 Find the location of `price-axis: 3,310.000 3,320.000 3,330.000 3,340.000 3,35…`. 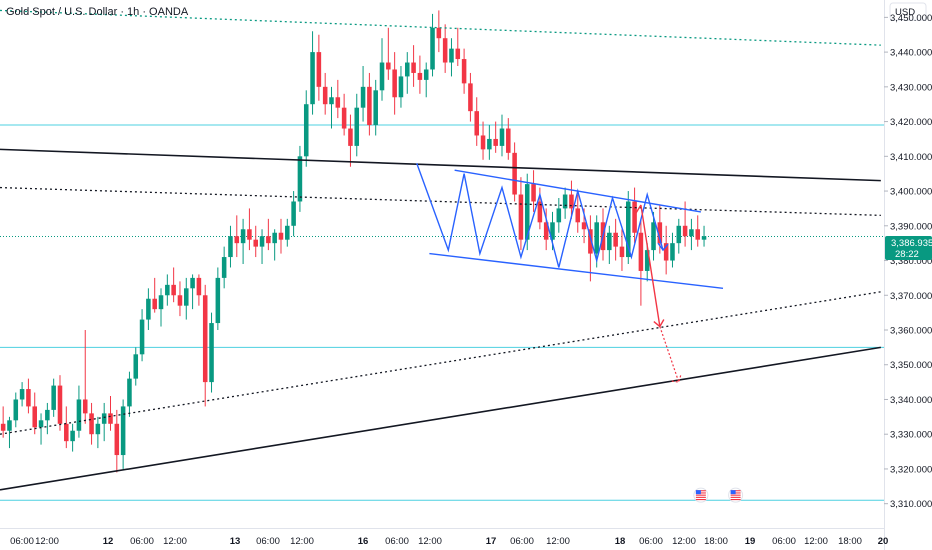

price-axis: 3,310.000 3,320.000 3,330.000 3,340.000 3,35… is located at coordinates (908, 261).